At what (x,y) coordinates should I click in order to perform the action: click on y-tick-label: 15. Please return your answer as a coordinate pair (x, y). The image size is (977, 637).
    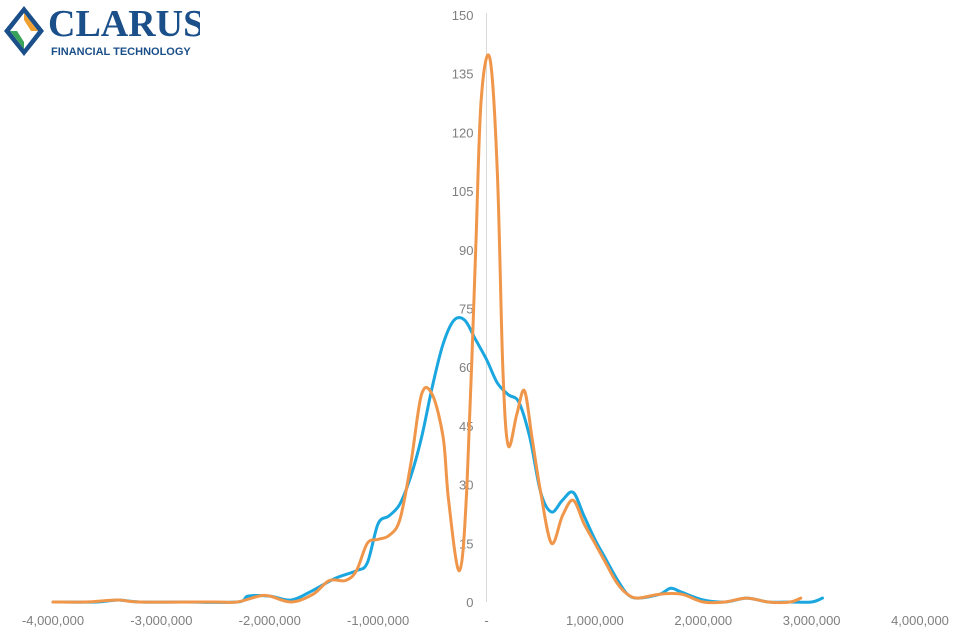
    Looking at the image, I should click on (466, 543).